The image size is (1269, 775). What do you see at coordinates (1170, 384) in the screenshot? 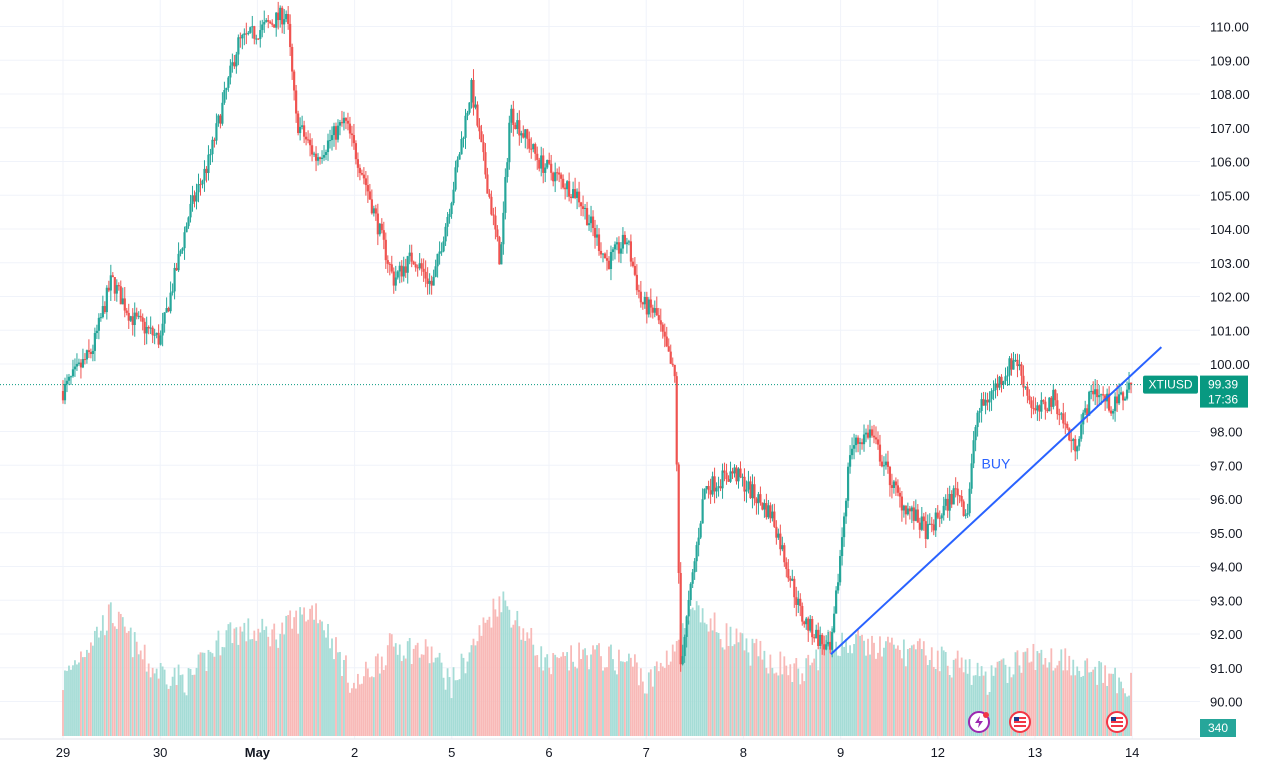
I see `symbol-tag` at bounding box center [1170, 384].